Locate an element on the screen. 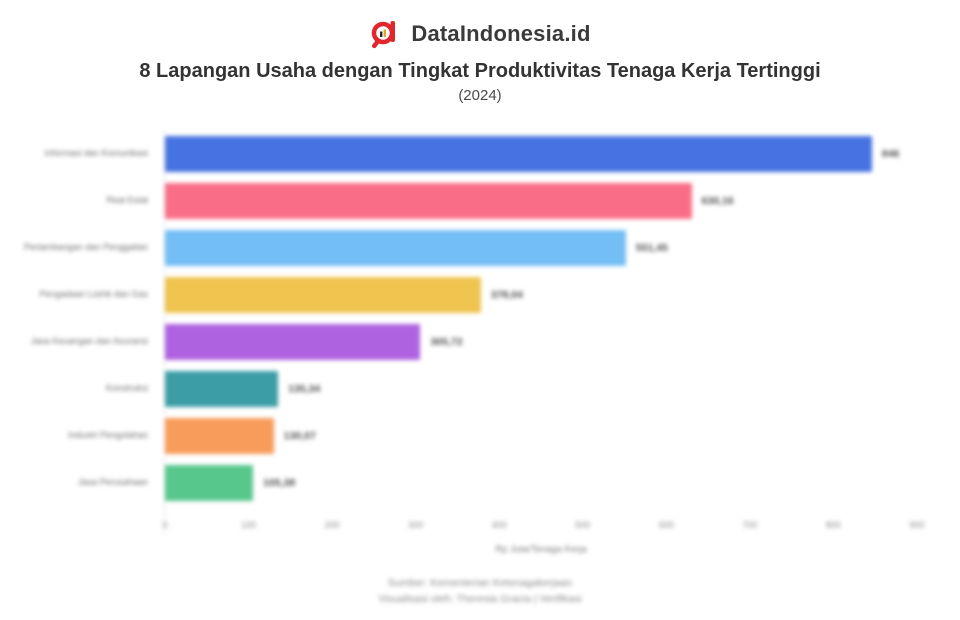 This screenshot has height=620, width=960. brand-name: DataIndonesia.id is located at coordinates (501, 33).